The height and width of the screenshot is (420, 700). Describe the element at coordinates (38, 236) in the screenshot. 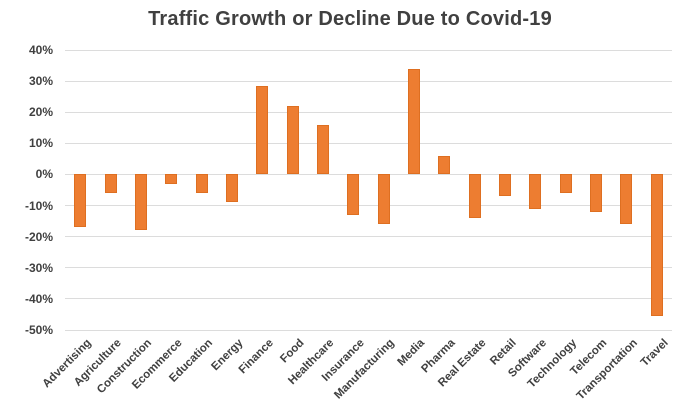

I see `y-axis-tick-label: -20%` at that location.